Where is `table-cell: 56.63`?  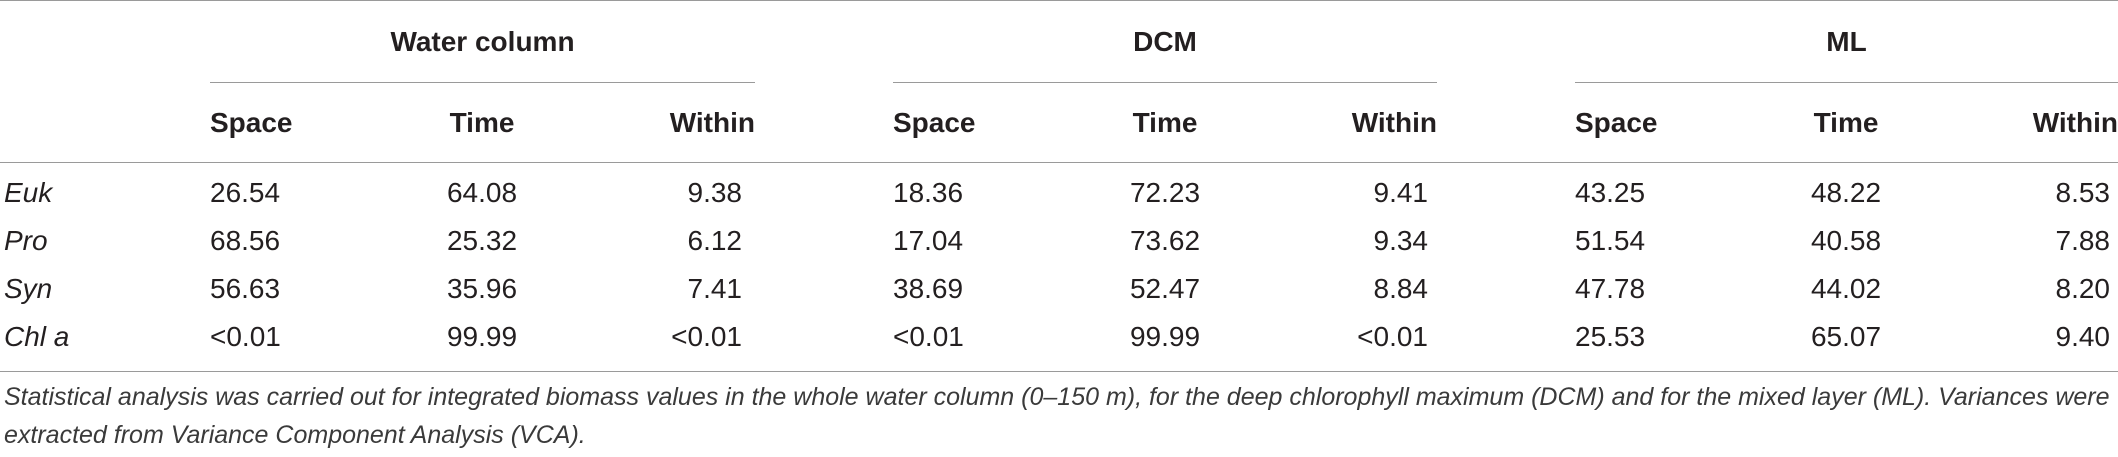 table-cell: 56.63 is located at coordinates (245, 288).